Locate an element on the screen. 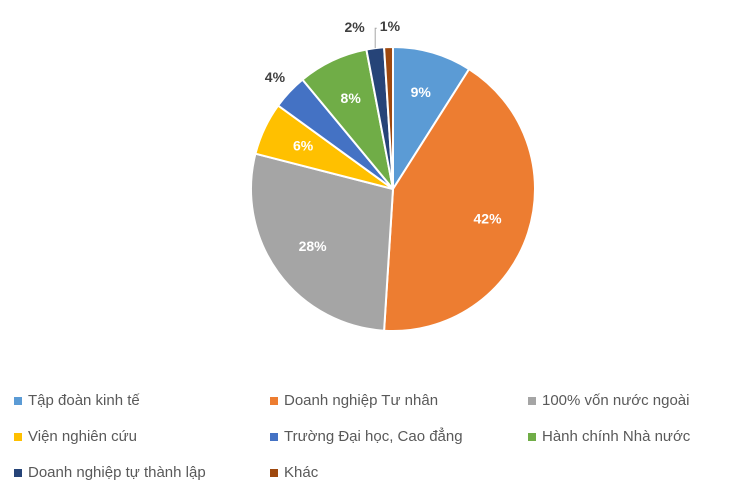 This screenshot has width=738, height=484. data-label: 8% is located at coordinates (351, 98).